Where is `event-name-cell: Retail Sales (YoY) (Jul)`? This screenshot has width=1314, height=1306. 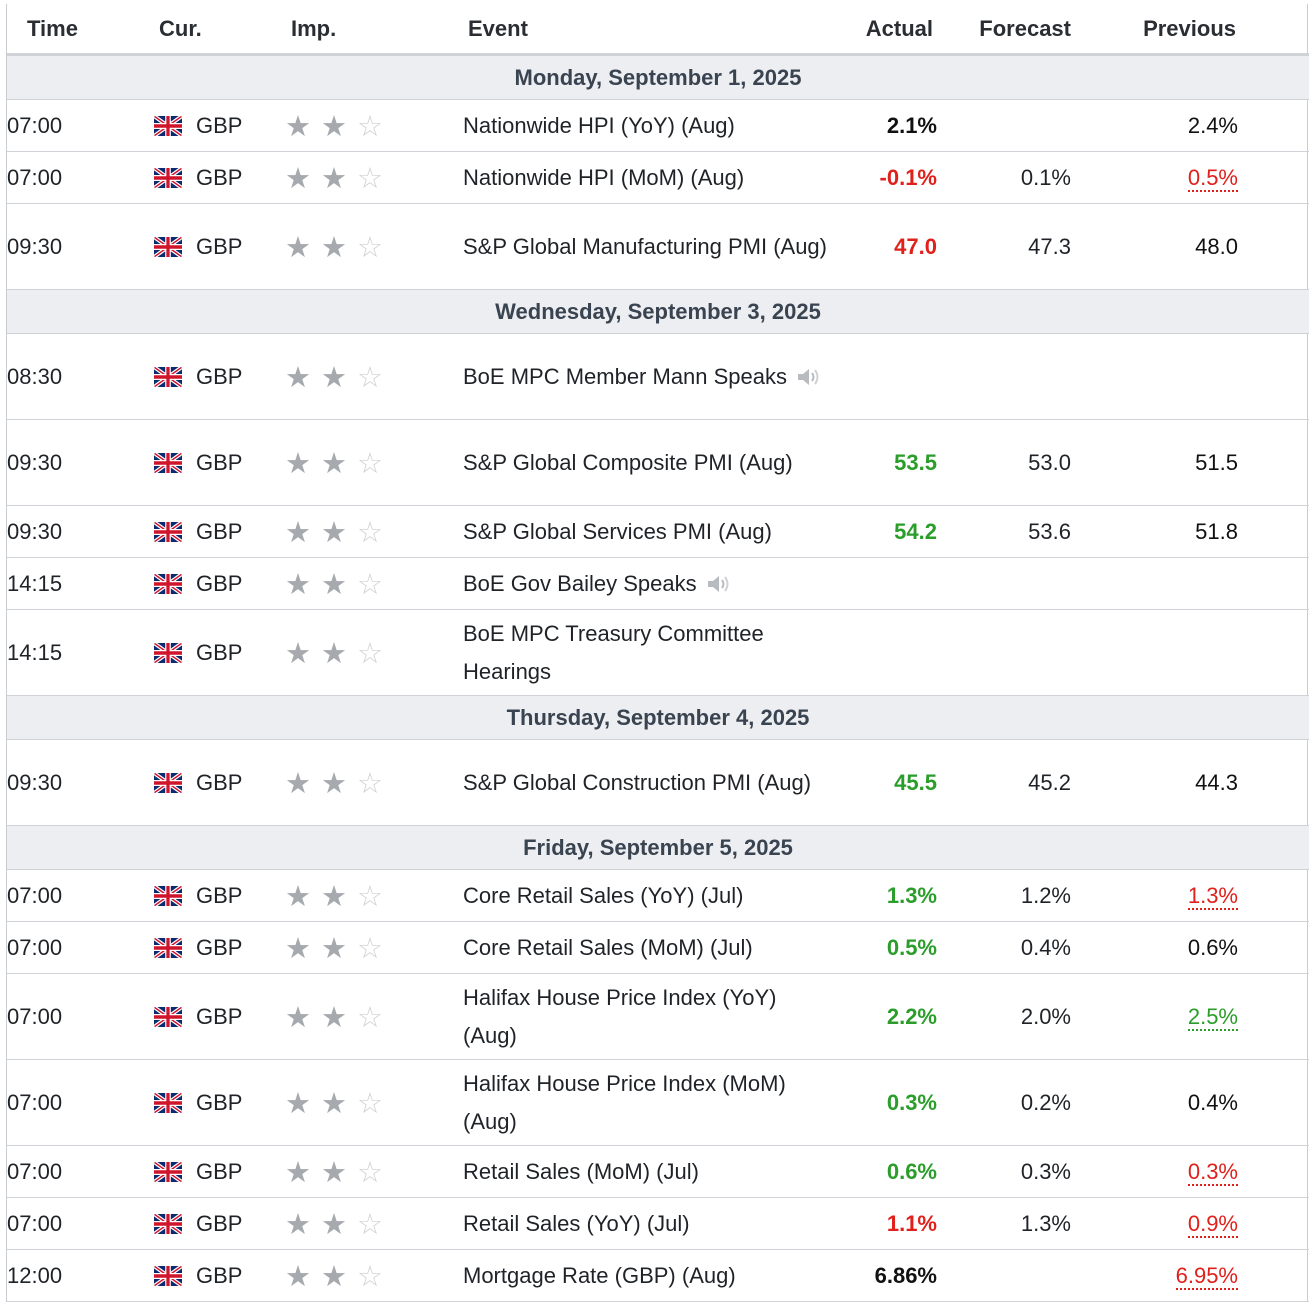 event-name-cell: Retail Sales (YoY) (Jul) is located at coordinates (645, 1223).